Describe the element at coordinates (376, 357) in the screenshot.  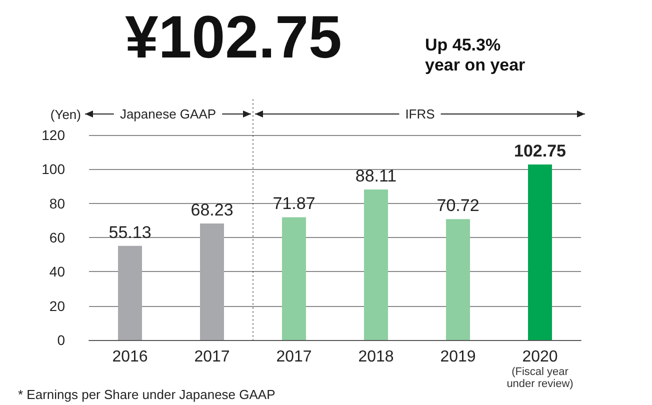
I see `x-tick-label: 2018` at that location.